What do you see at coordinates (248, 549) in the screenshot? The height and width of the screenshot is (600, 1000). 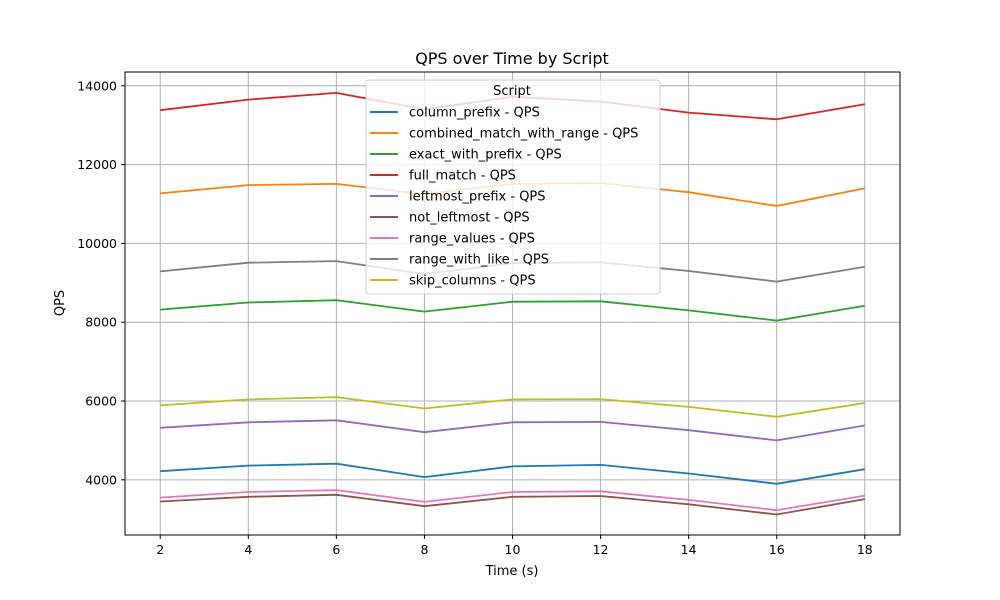 I see `x-tick-label: 4` at bounding box center [248, 549].